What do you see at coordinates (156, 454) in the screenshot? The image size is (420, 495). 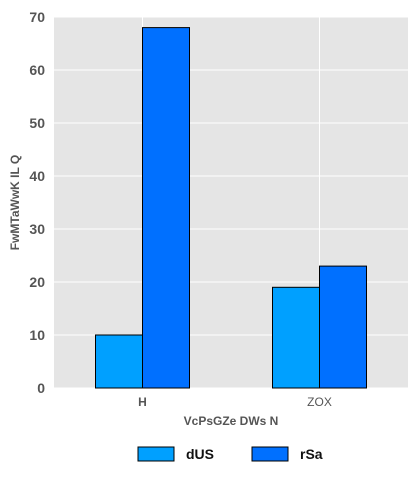 I see `legend-swatch-dUS` at bounding box center [156, 454].